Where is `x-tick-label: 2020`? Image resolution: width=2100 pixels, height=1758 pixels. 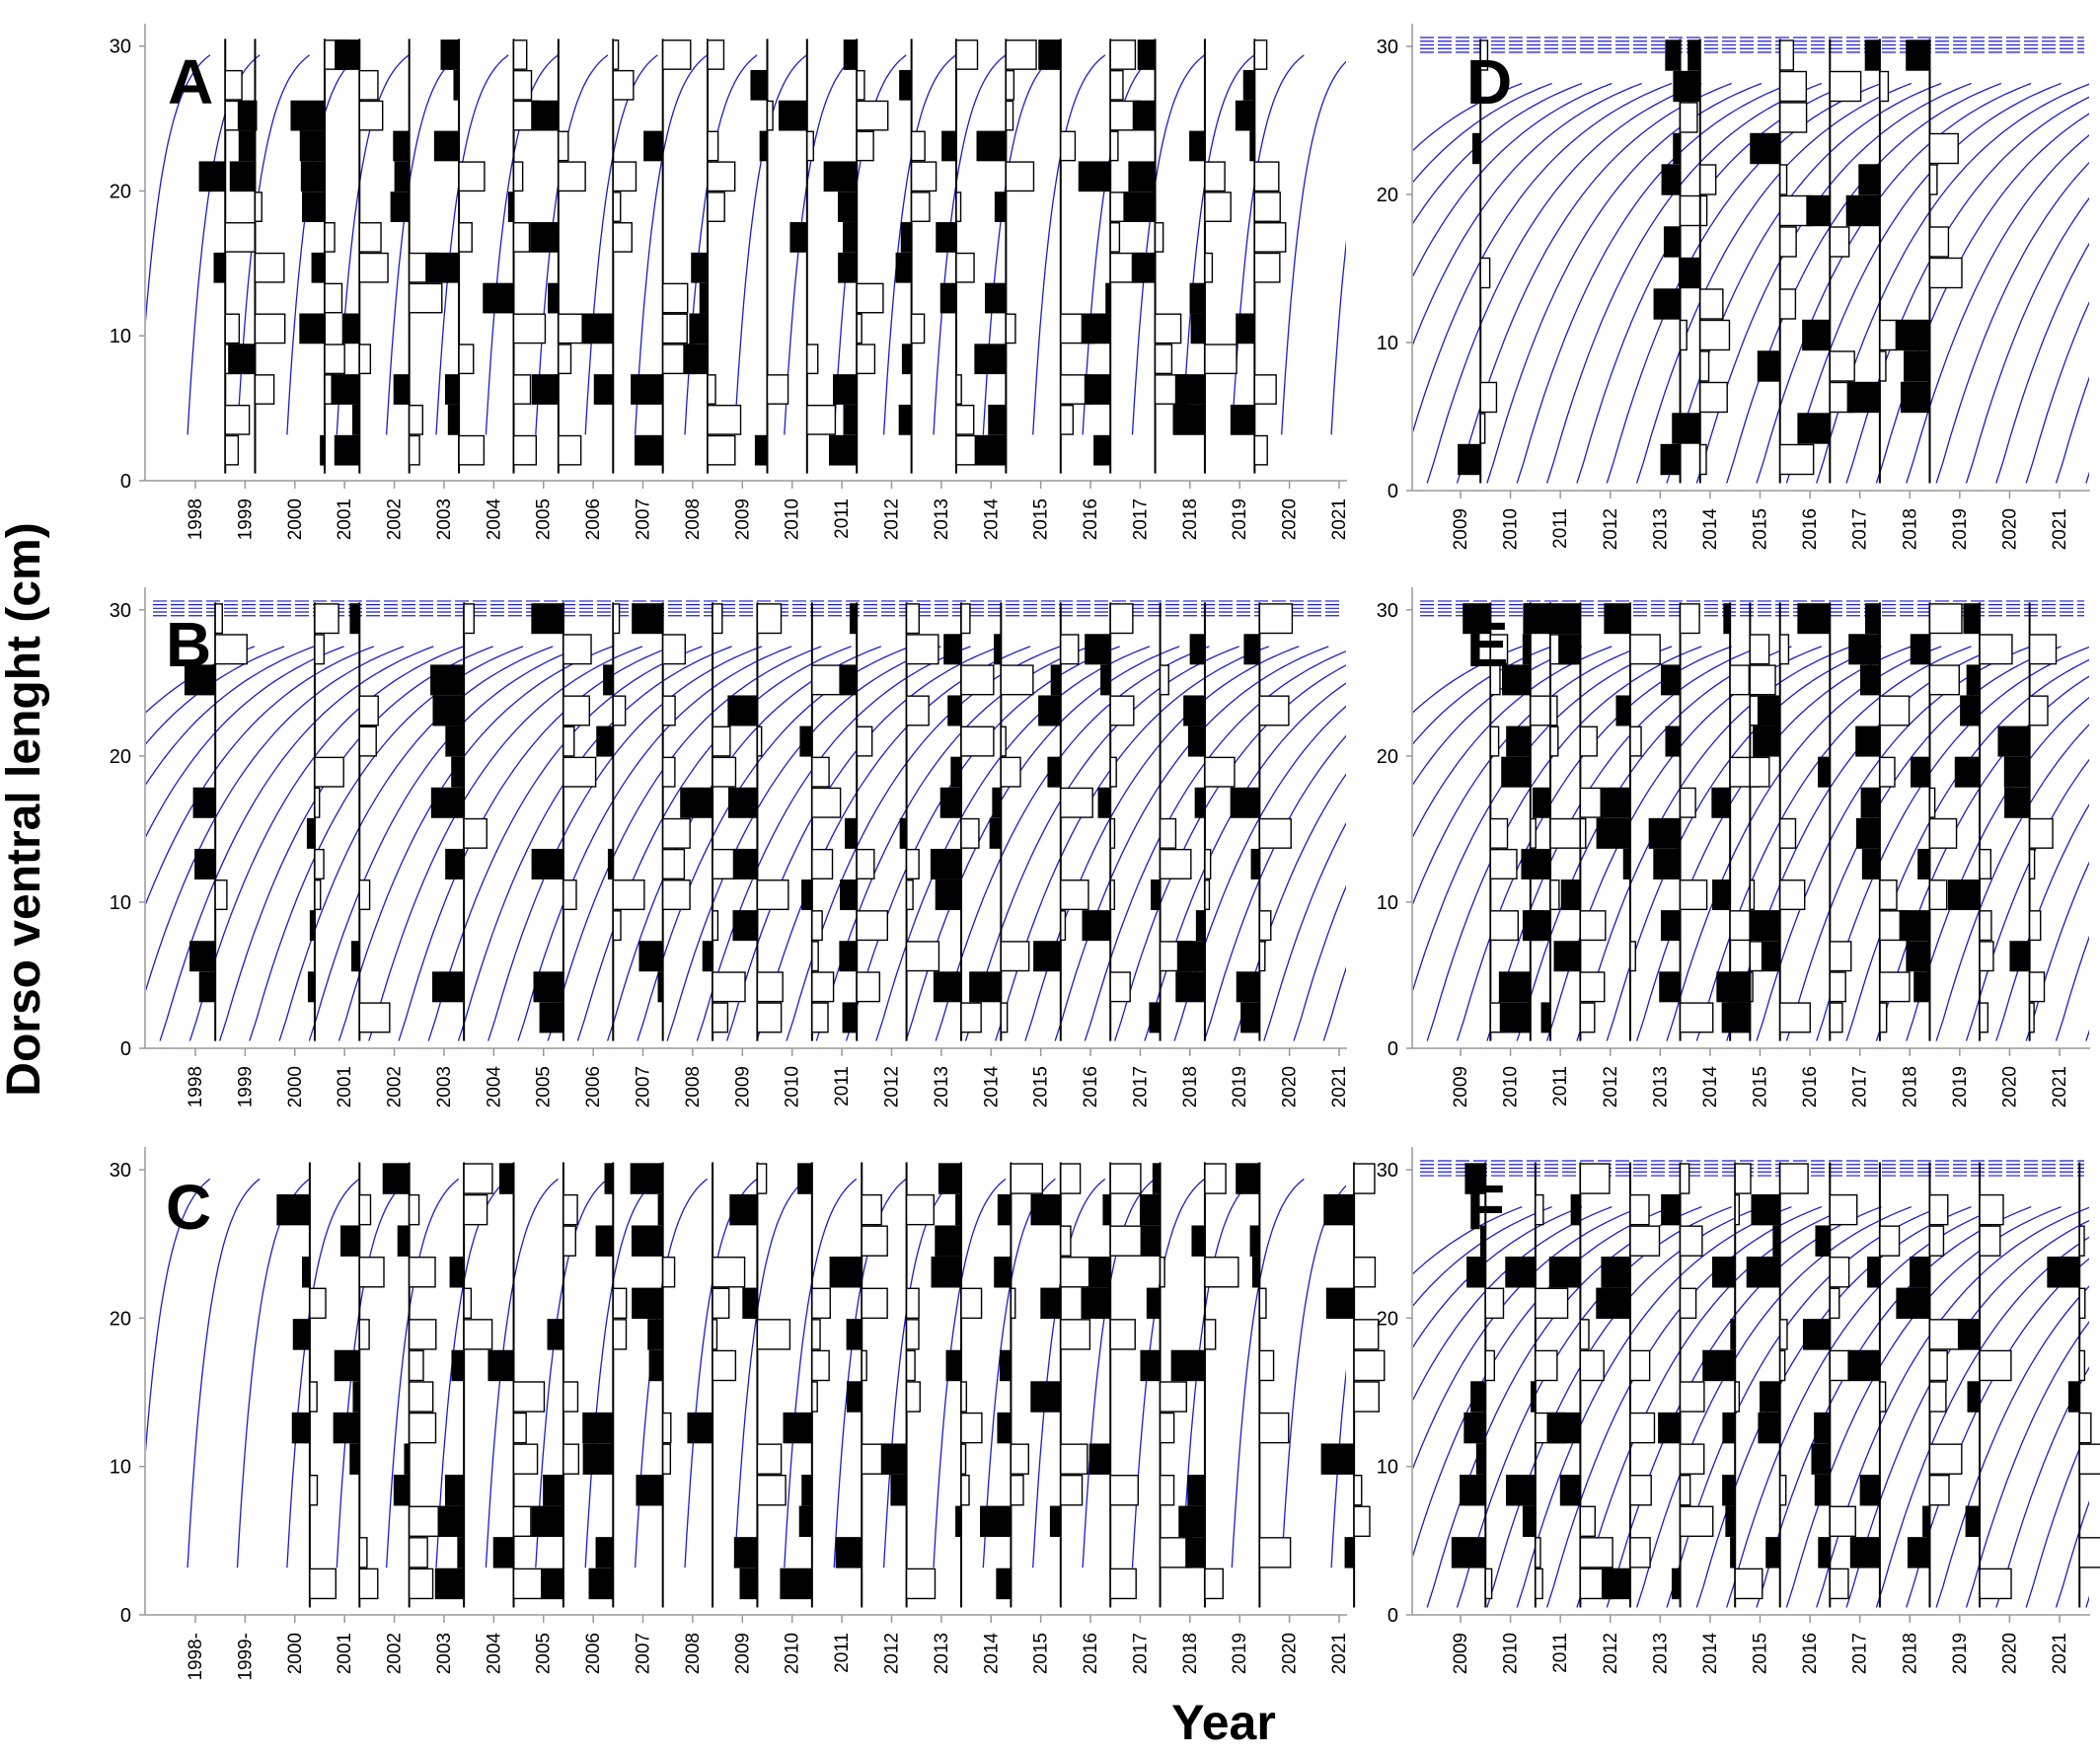 x-tick-label: 2020 is located at coordinates (1290, 519).